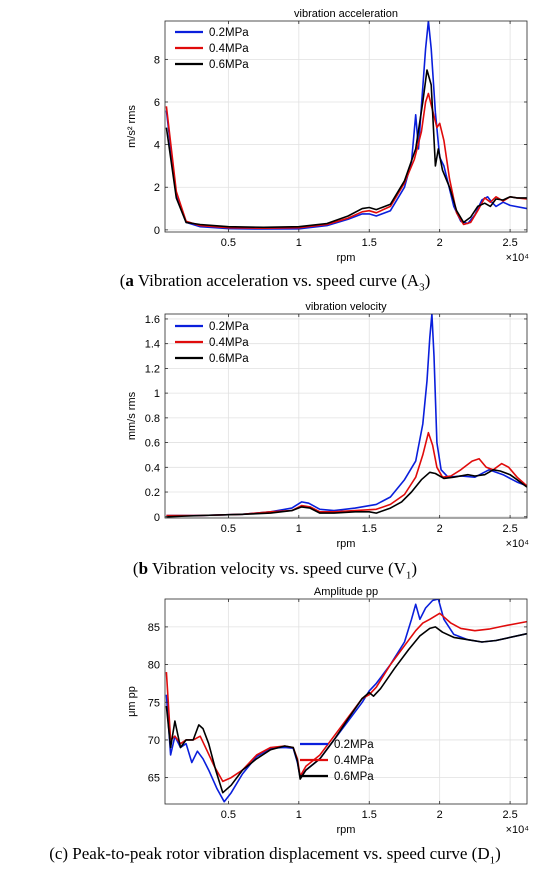  What do you see at coordinates (157, 60) in the screenshot?
I see `y-tick-label: 8` at bounding box center [157, 60].